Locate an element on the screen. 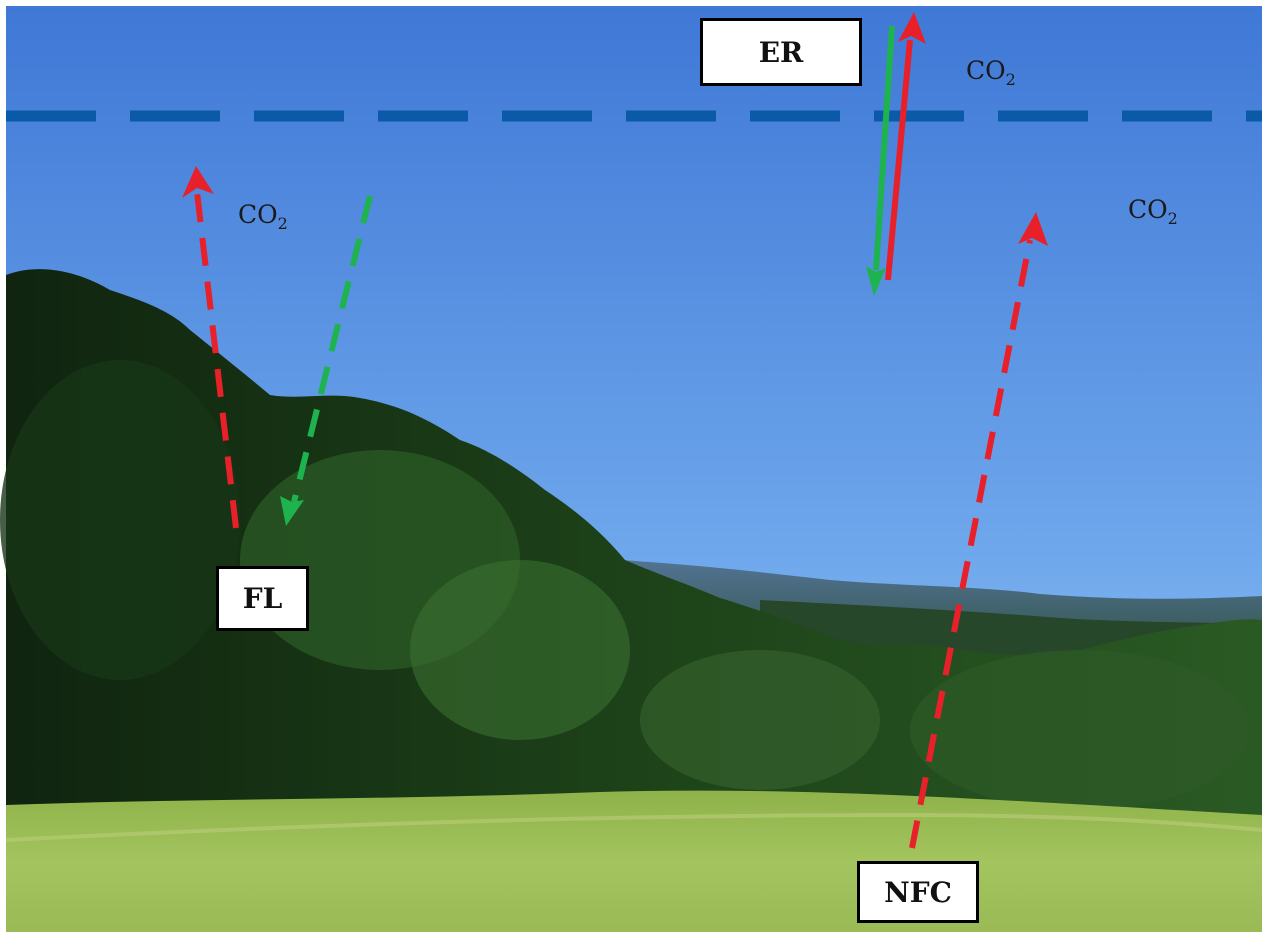 The image size is (1268, 939). er-label-text: ER is located at coordinates (781, 52).